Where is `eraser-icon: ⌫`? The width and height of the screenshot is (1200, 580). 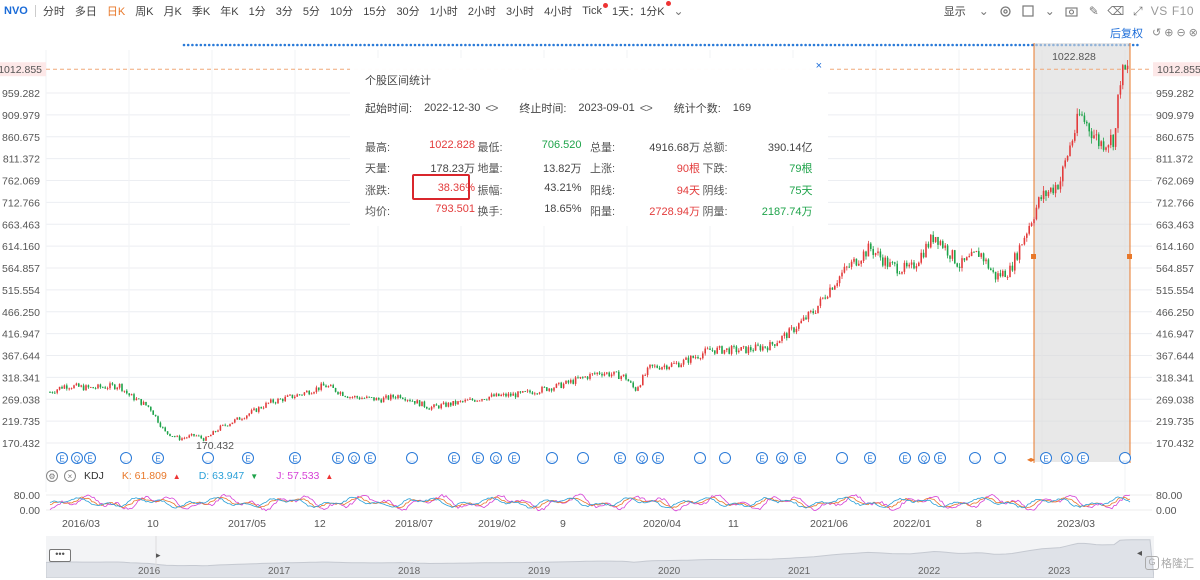 eraser-icon: ⌫ is located at coordinates (1116, 11).